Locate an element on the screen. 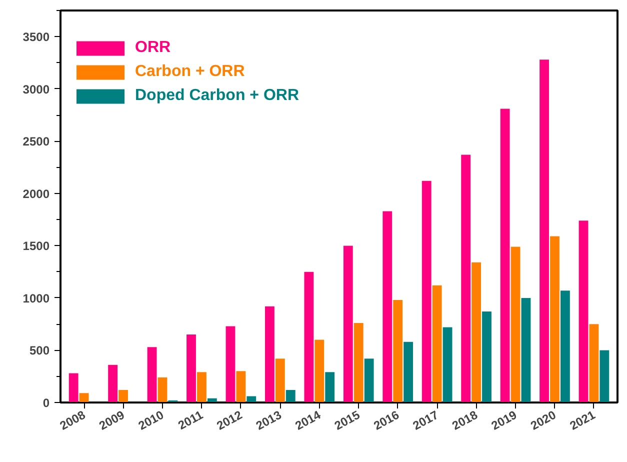 This screenshot has width=627, height=462. y-tick-label: 3500 is located at coordinates (36, 37).